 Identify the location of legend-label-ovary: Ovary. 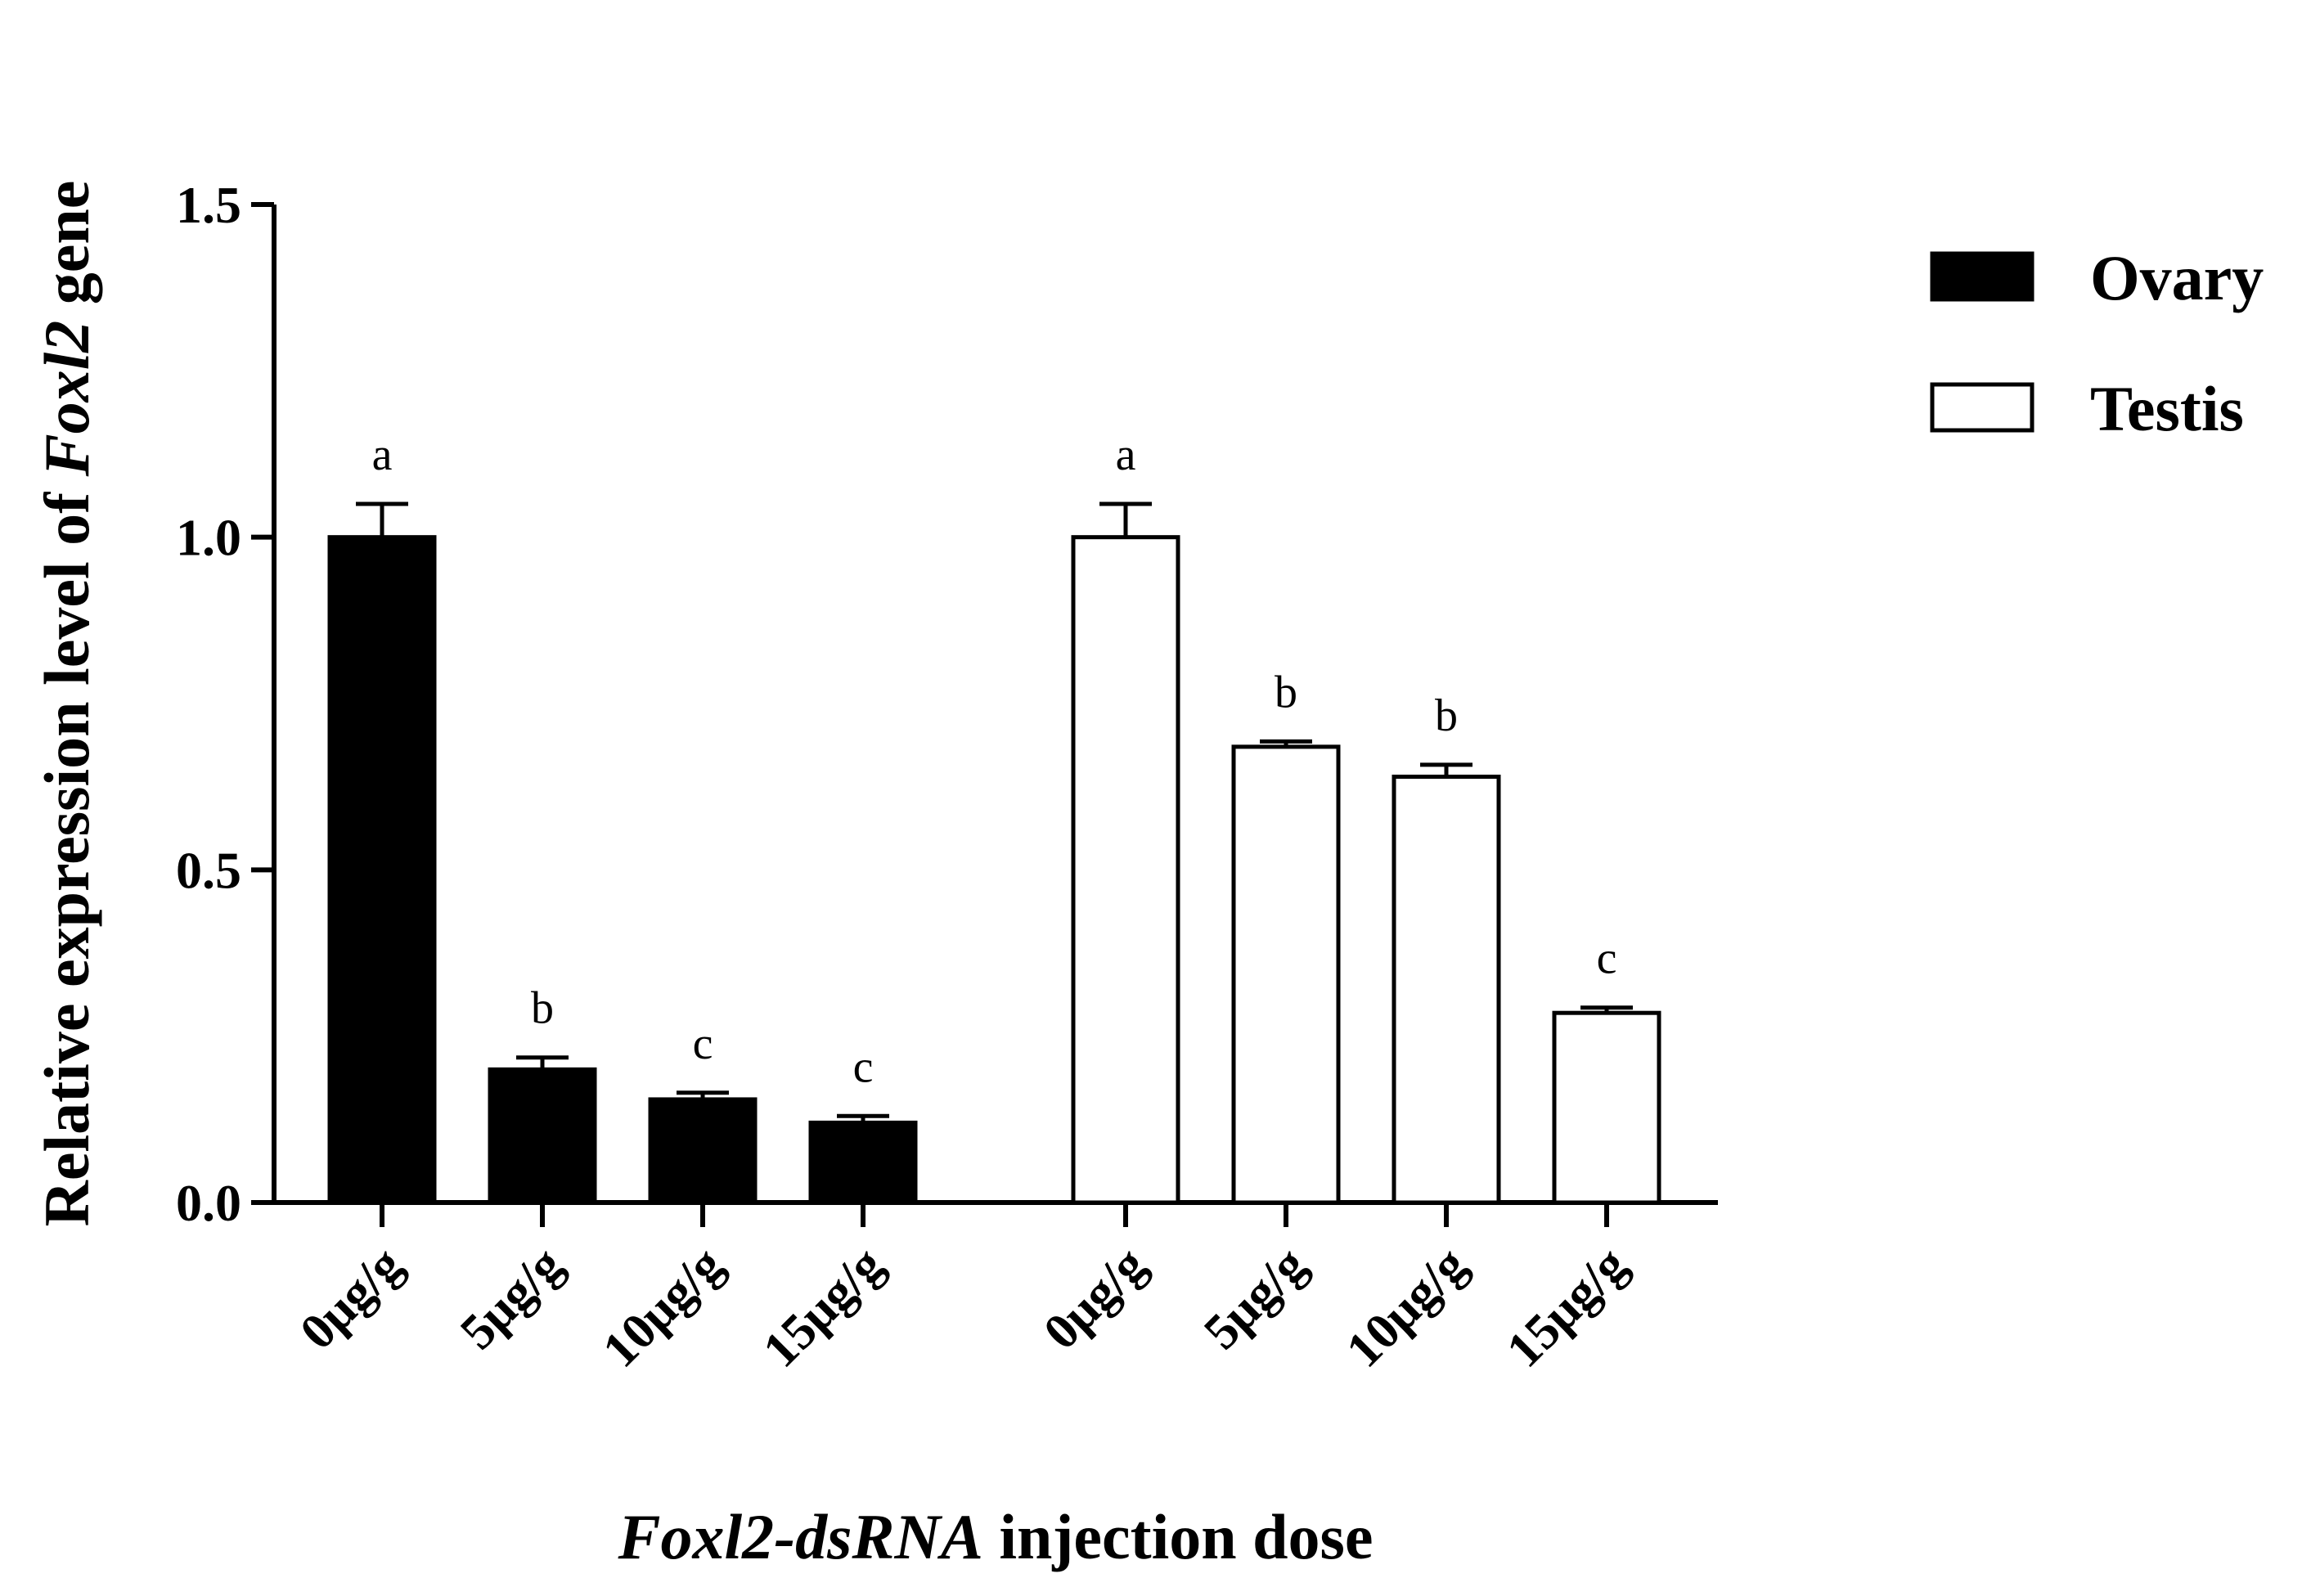
(2177, 277).